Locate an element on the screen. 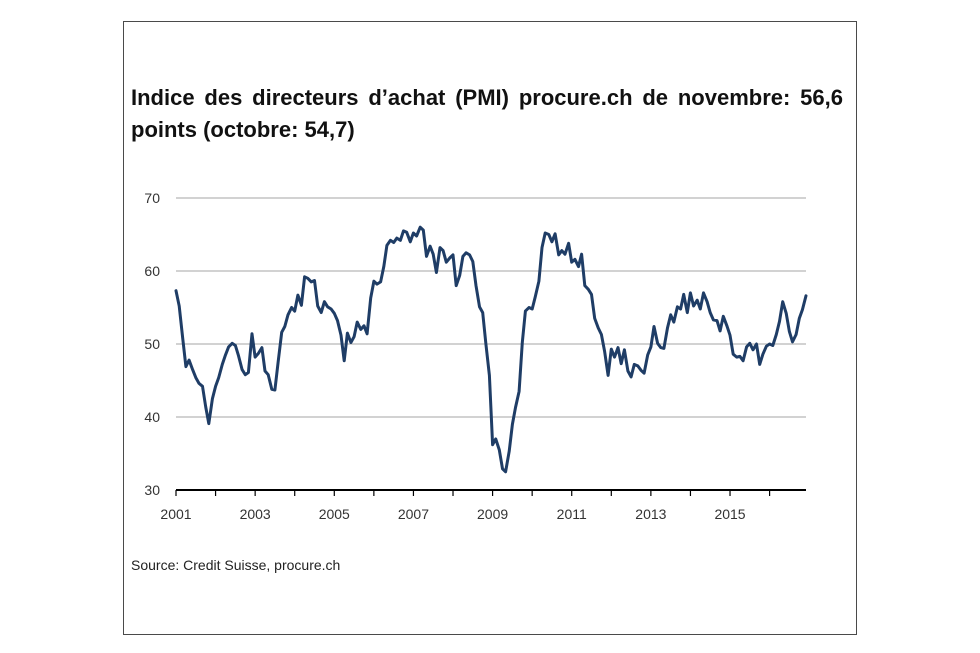 Image resolution: width=980 pixels, height=653 pixels. x-tick-label-2005: 2005 is located at coordinates (334, 514).